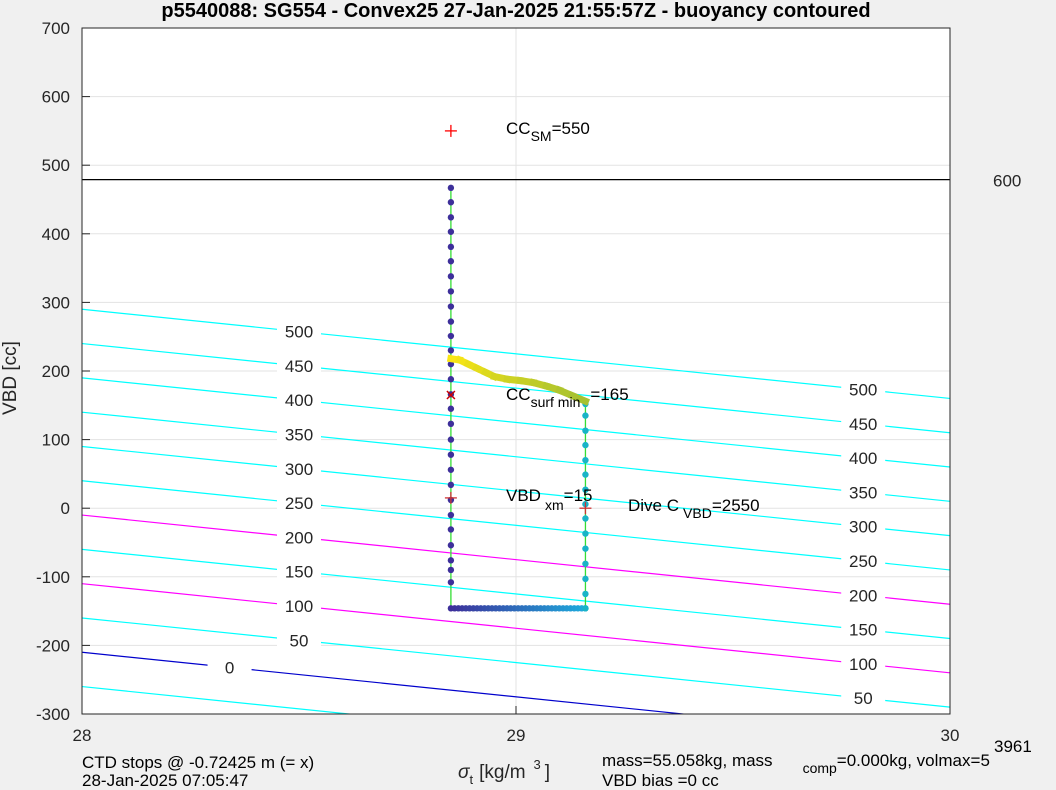  I want to click on contour-label: 100, so click(863, 664).